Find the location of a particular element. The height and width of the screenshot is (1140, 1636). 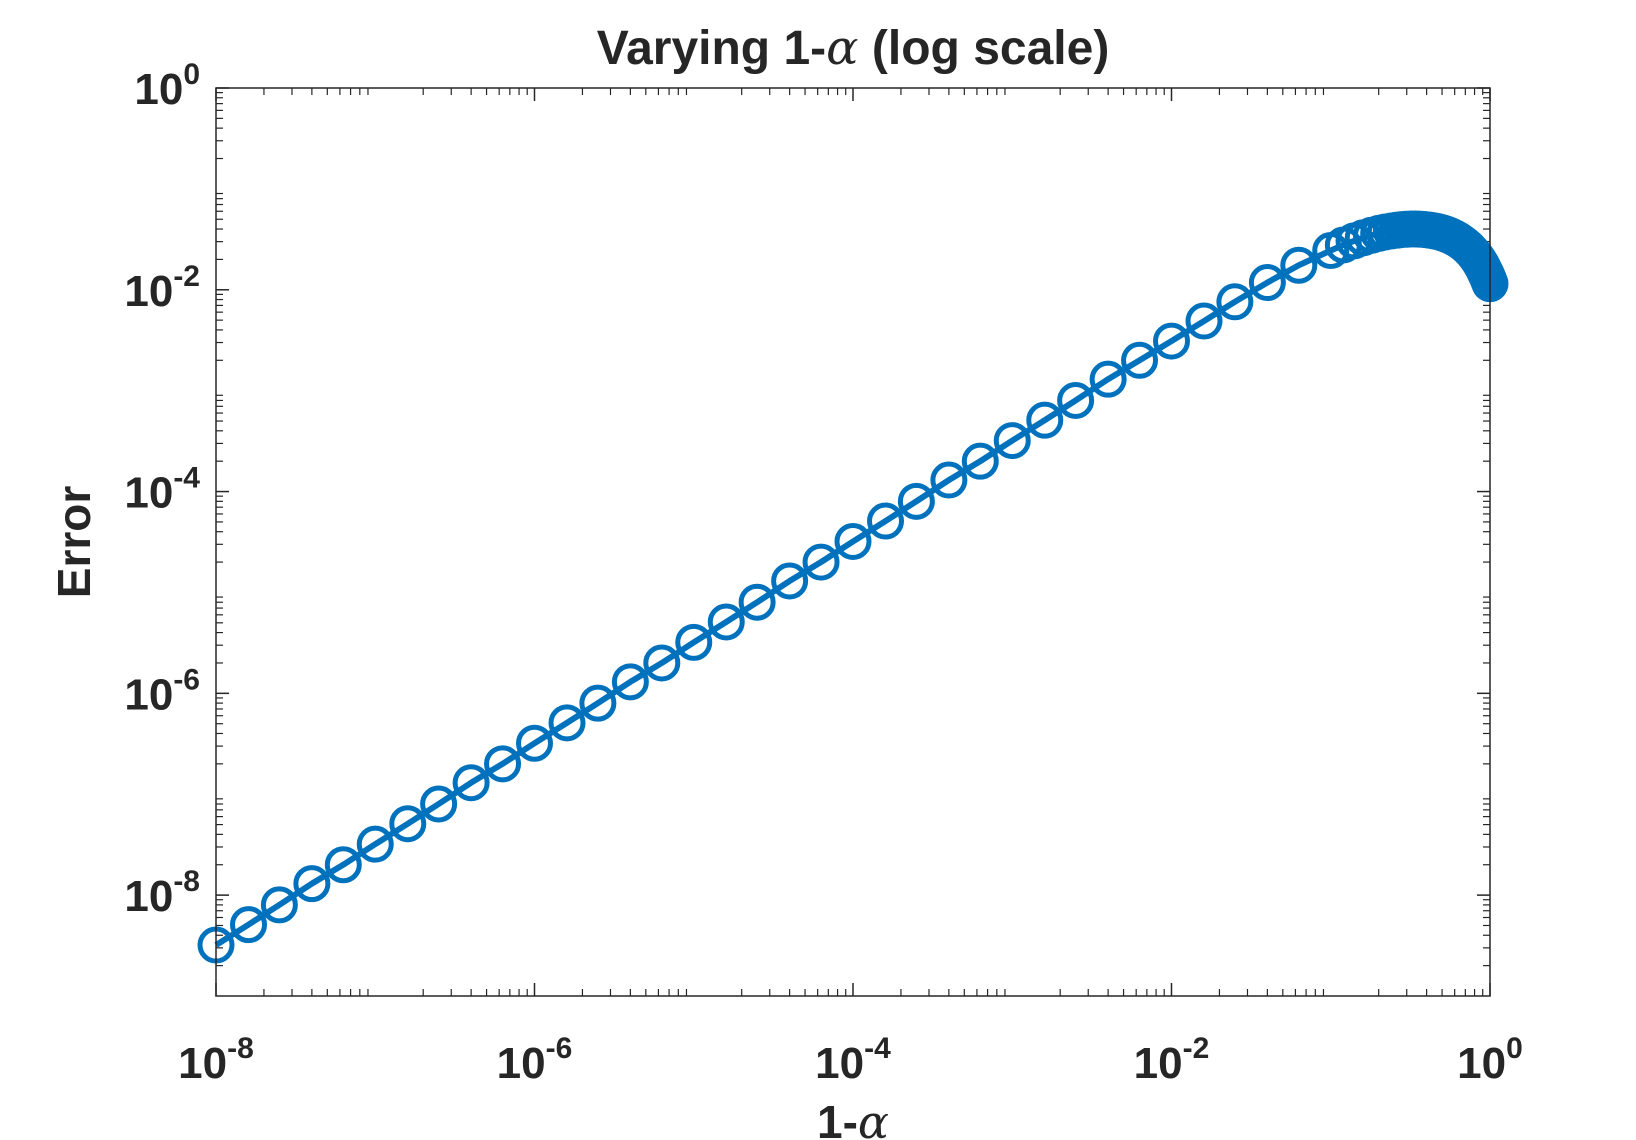

y-axis-title: Error is located at coordinates (74, 542).